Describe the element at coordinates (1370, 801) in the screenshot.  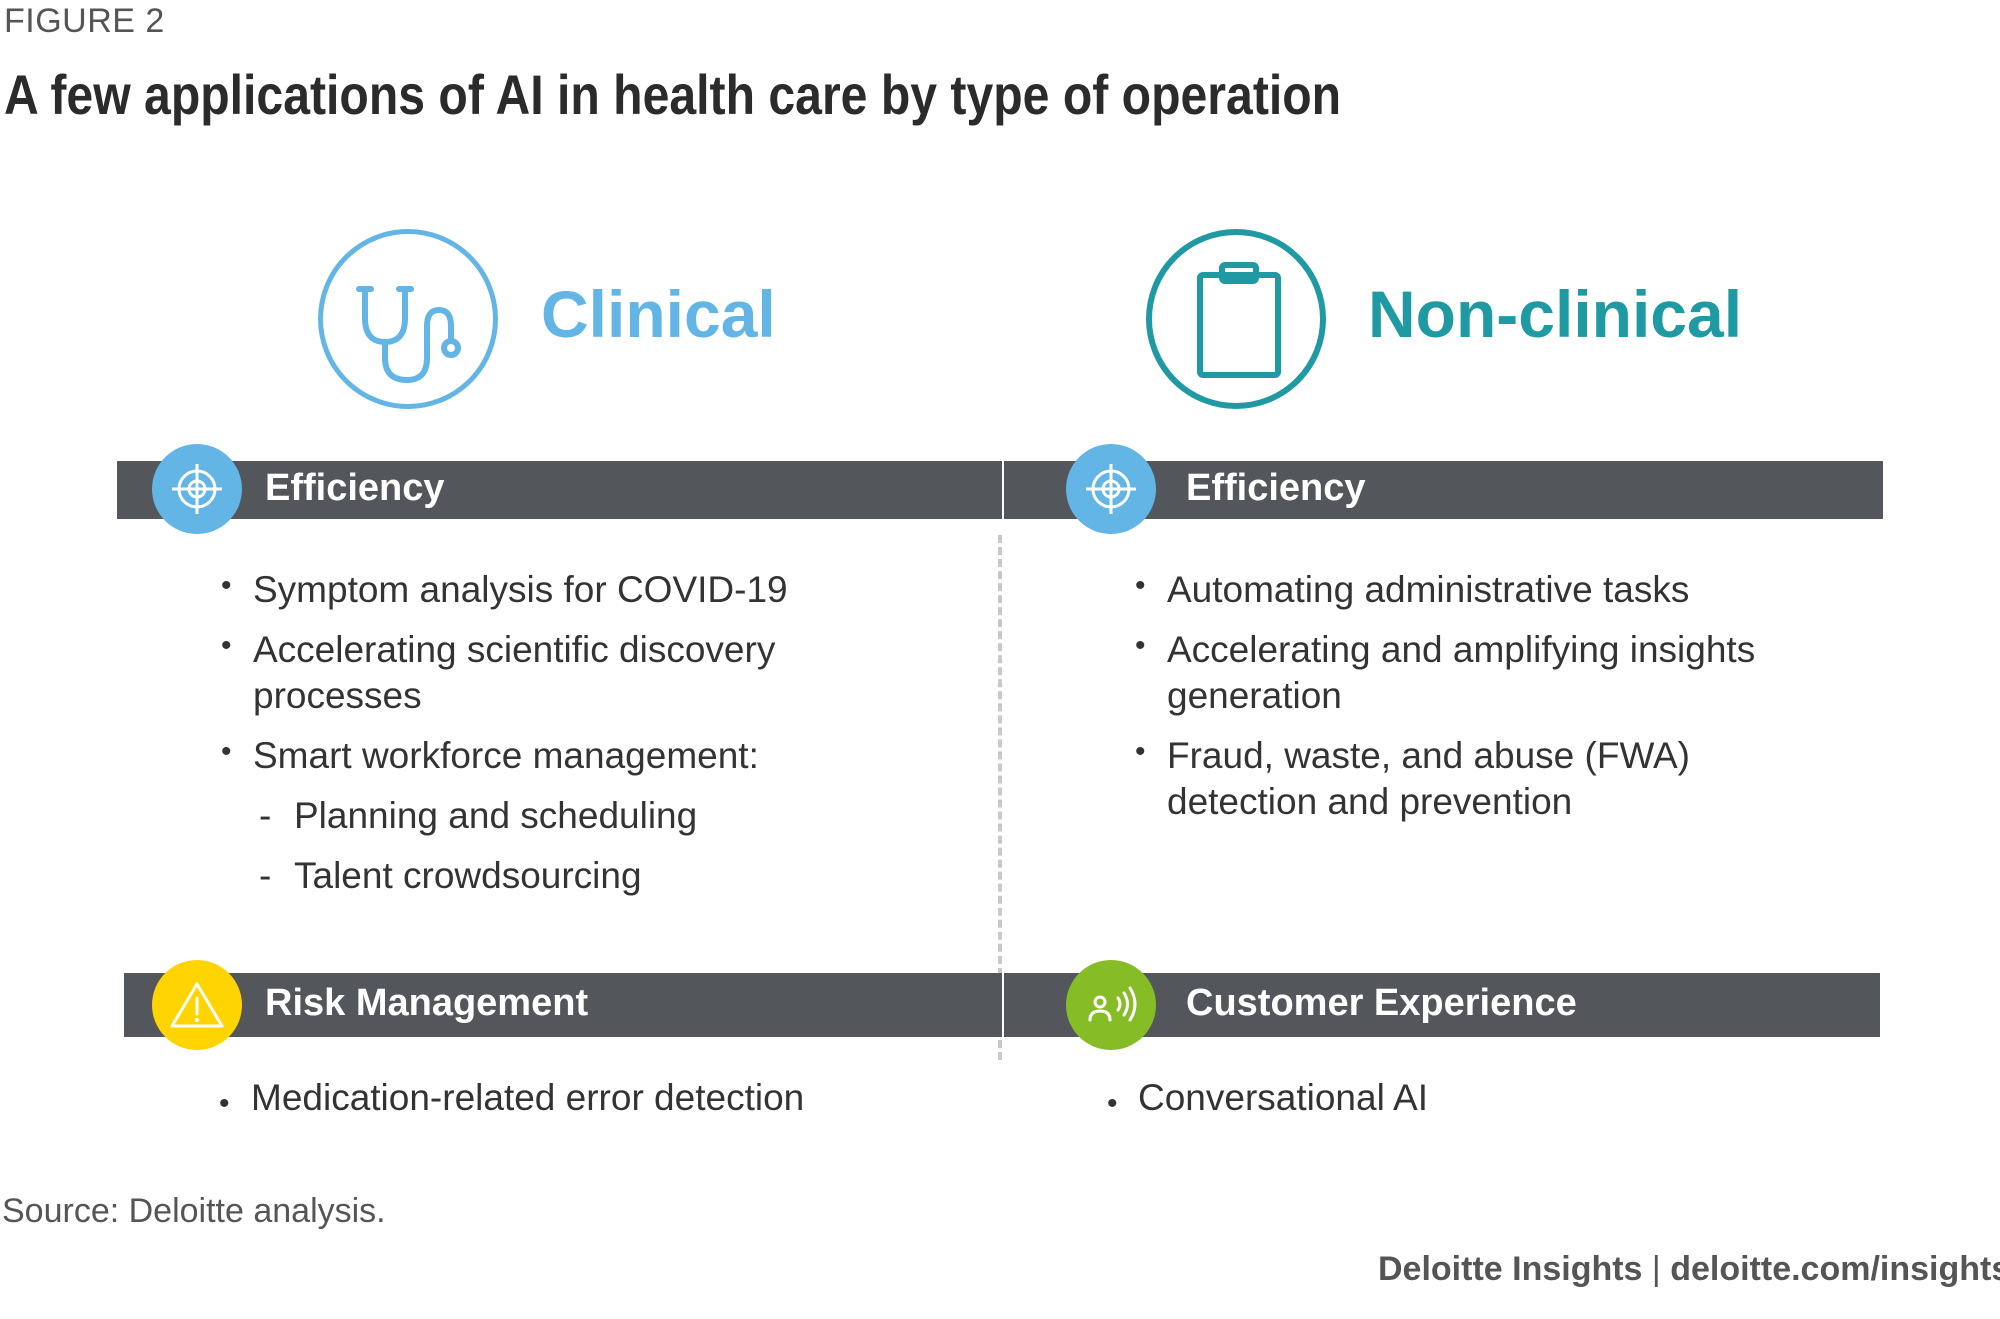
I see `list-item: detection and prevention` at that location.